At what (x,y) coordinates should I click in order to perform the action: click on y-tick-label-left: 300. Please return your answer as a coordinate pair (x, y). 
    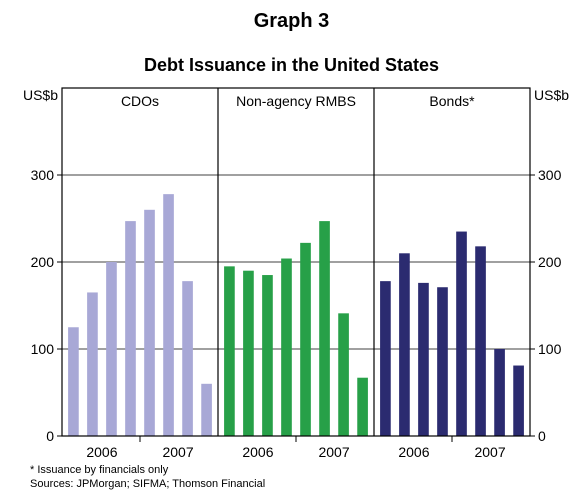
    Looking at the image, I should click on (43, 175).